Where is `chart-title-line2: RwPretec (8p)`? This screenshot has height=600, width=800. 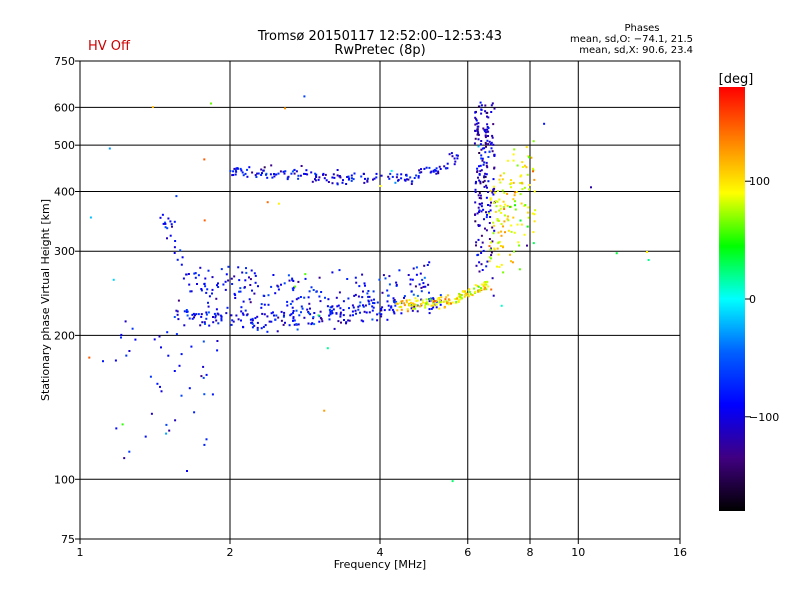 chart-title-line2: RwPretec (8p) is located at coordinates (379, 50).